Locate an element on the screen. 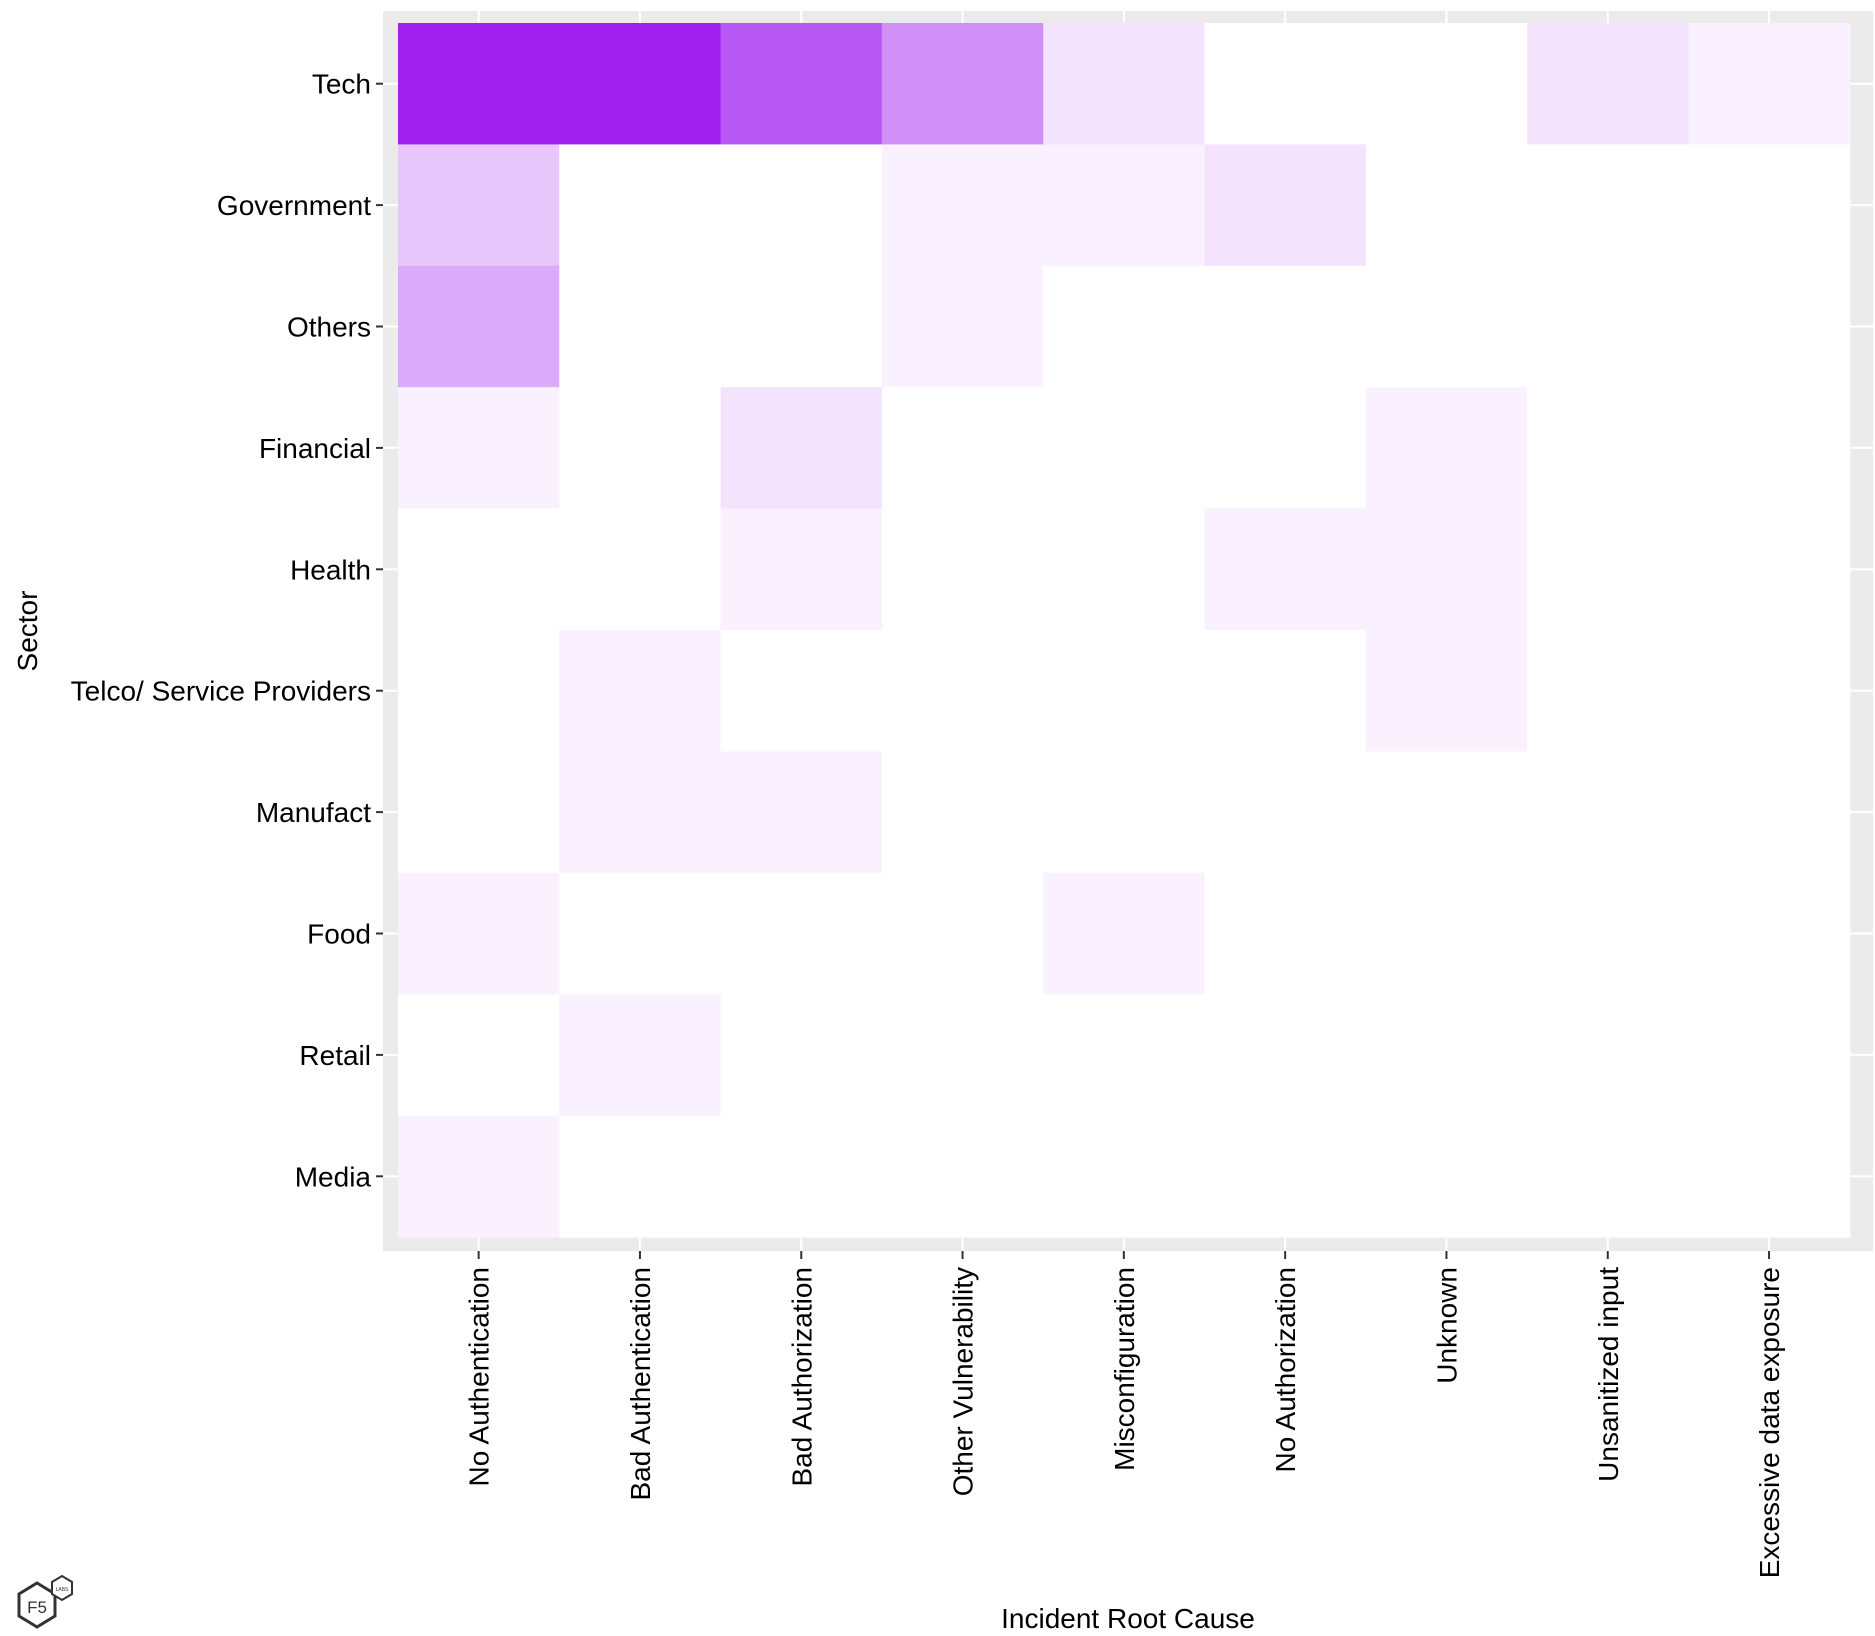 Image resolution: width=1875 pixels, height=1636 pixels. y-tick-label: Media is located at coordinates (333, 1176).